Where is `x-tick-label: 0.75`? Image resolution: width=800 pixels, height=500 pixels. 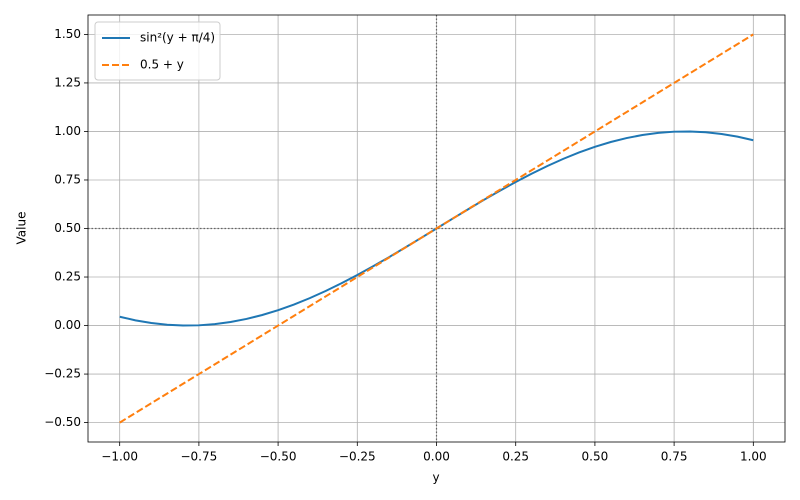
x-tick-label: 0.75 is located at coordinates (674, 457).